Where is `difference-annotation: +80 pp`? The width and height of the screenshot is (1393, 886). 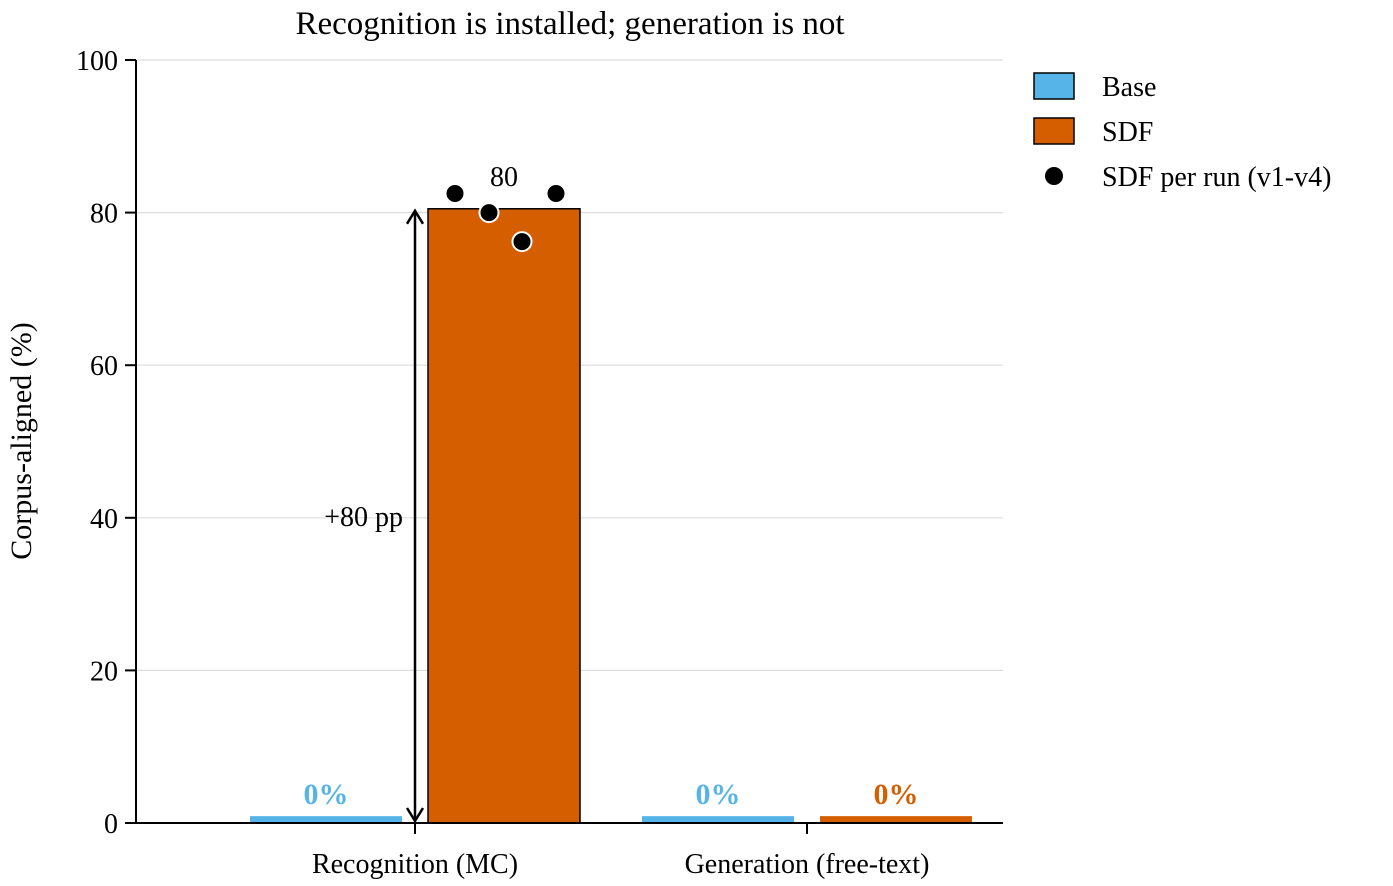 difference-annotation: +80 pp is located at coordinates (374, 516).